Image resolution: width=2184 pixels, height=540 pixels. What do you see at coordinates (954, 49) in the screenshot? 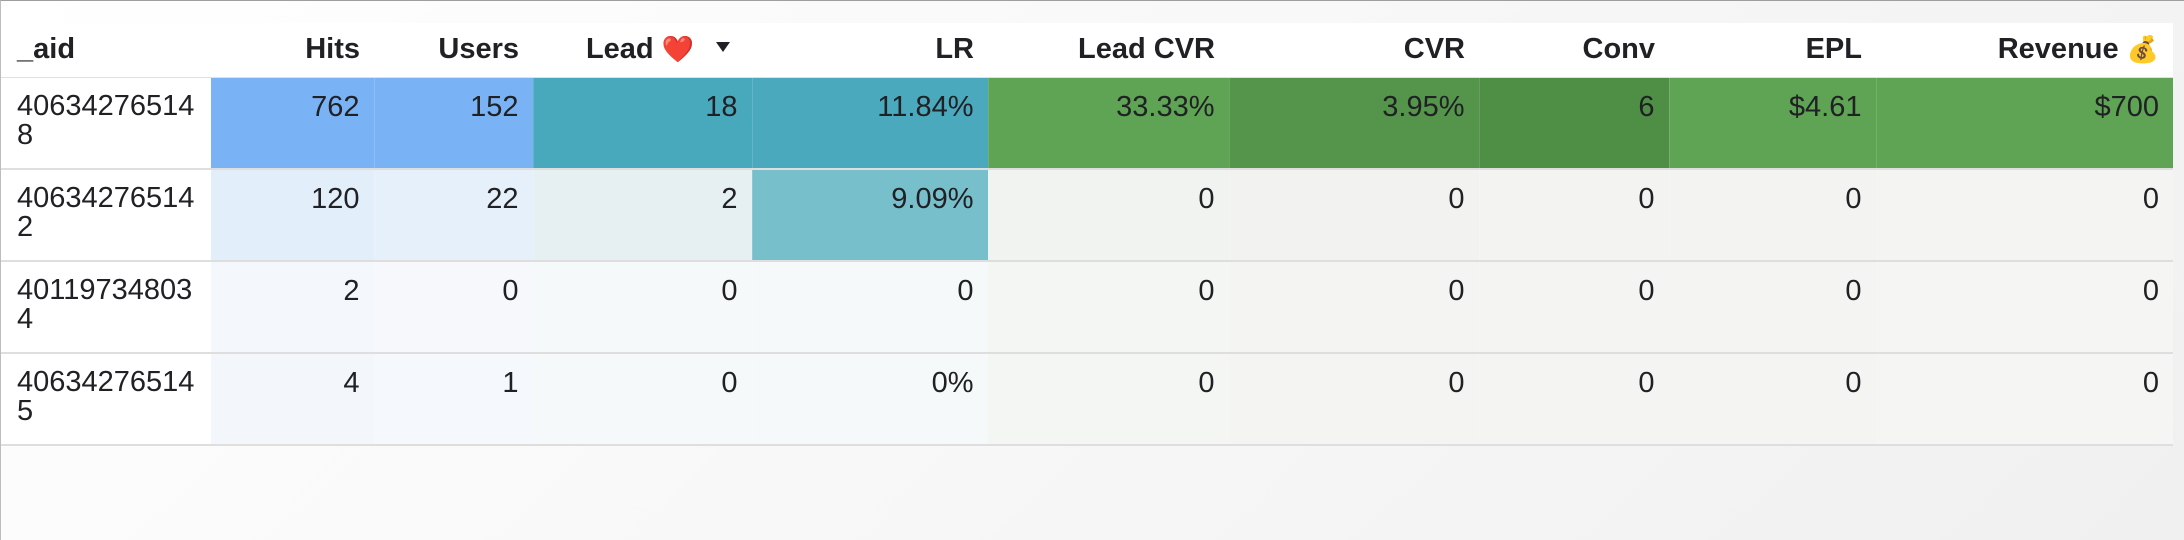
I see `column-header-label: LR` at bounding box center [954, 49].